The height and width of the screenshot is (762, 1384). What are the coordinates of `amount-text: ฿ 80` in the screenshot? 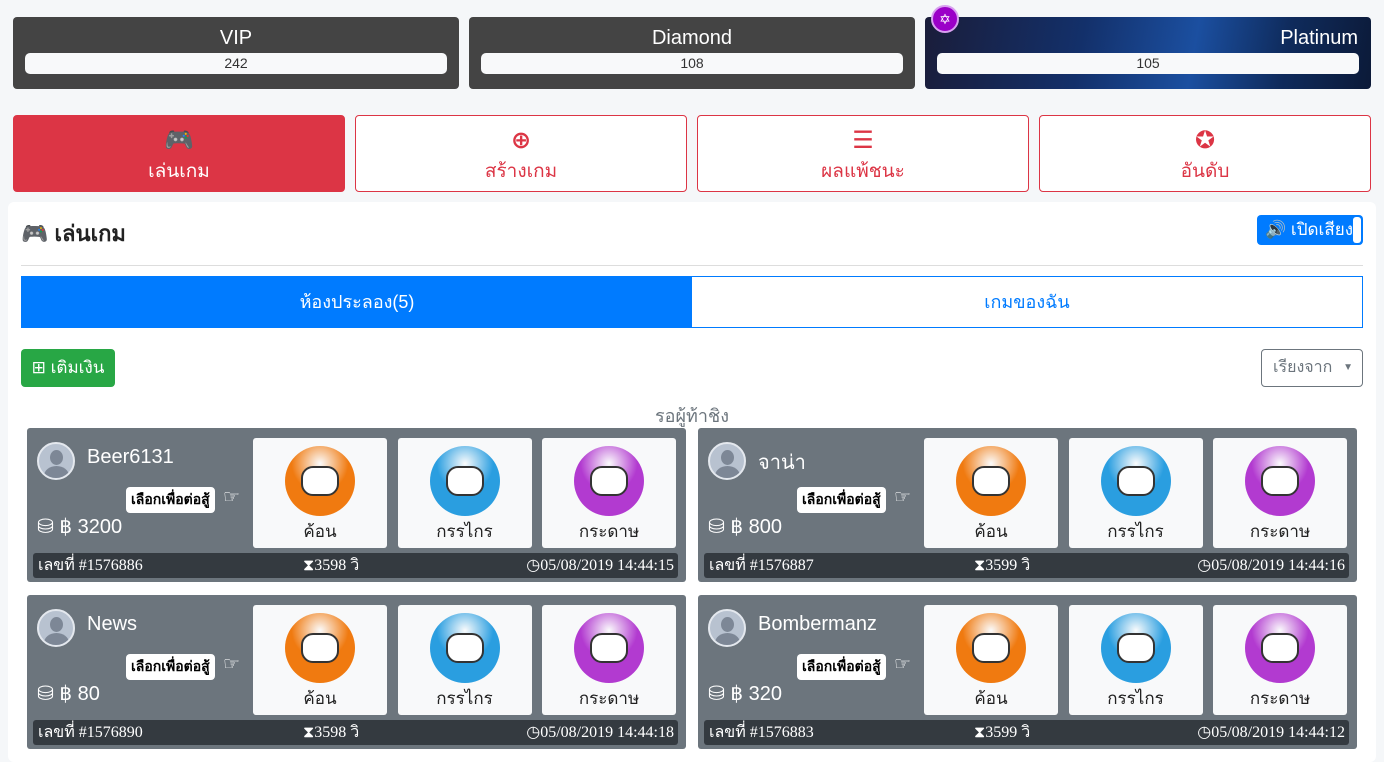 It's located at (79, 694).